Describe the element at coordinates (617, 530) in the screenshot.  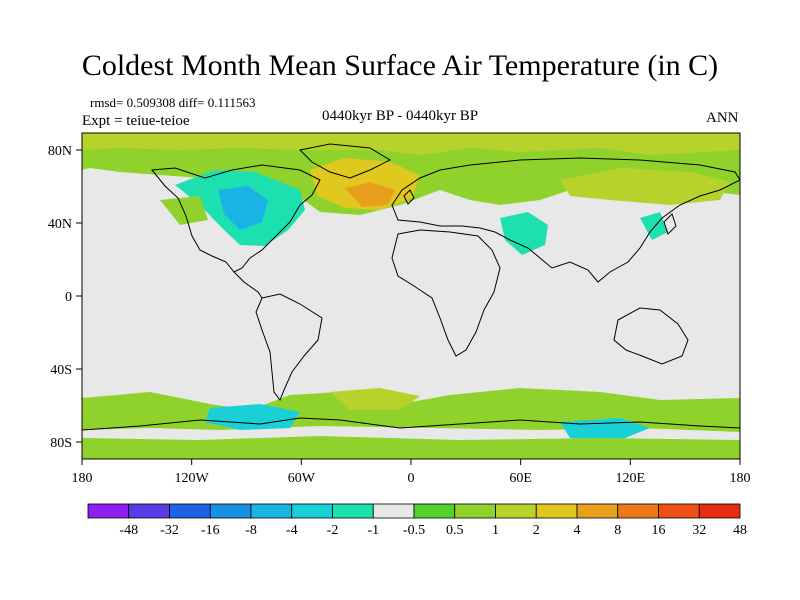
I see `colorbar-label: 8` at that location.